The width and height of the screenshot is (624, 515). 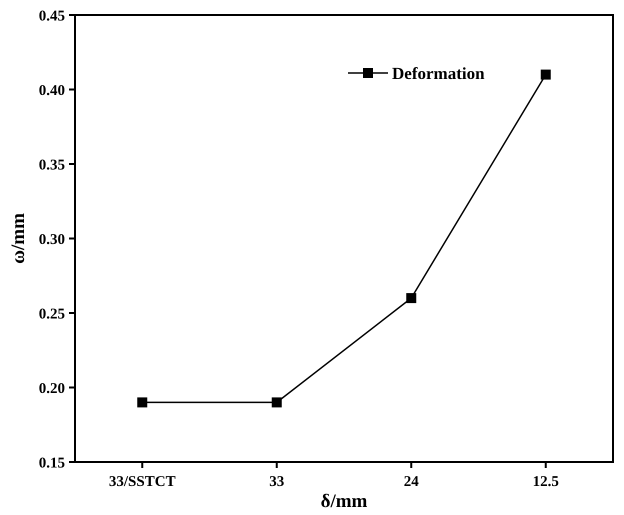 I want to click on legend-label: Deformation, so click(x=439, y=73).